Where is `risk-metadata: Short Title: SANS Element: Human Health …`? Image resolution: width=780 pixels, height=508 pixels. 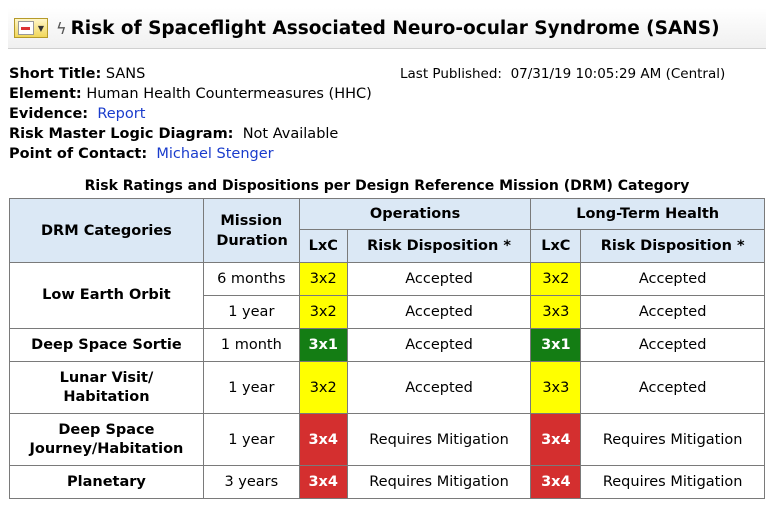
risk-metadata: Short Title: SANS Element: Human Health … is located at coordinates (190, 114).